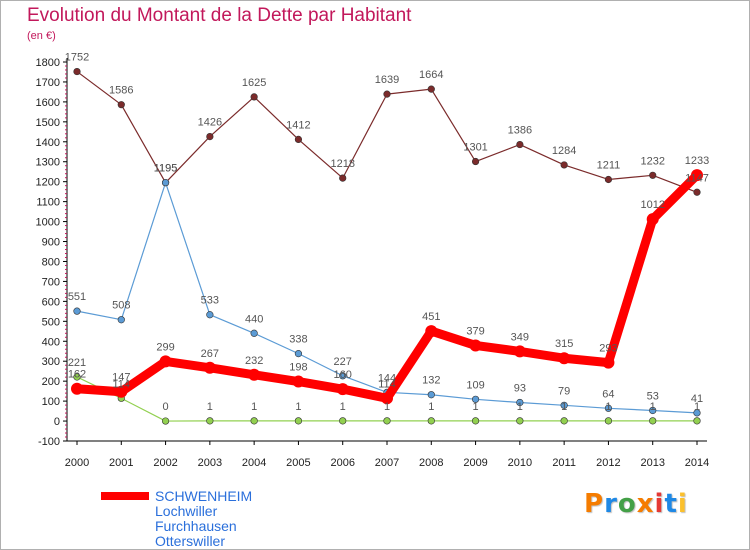  I want to click on brand-letter: r, so click(611, 504).